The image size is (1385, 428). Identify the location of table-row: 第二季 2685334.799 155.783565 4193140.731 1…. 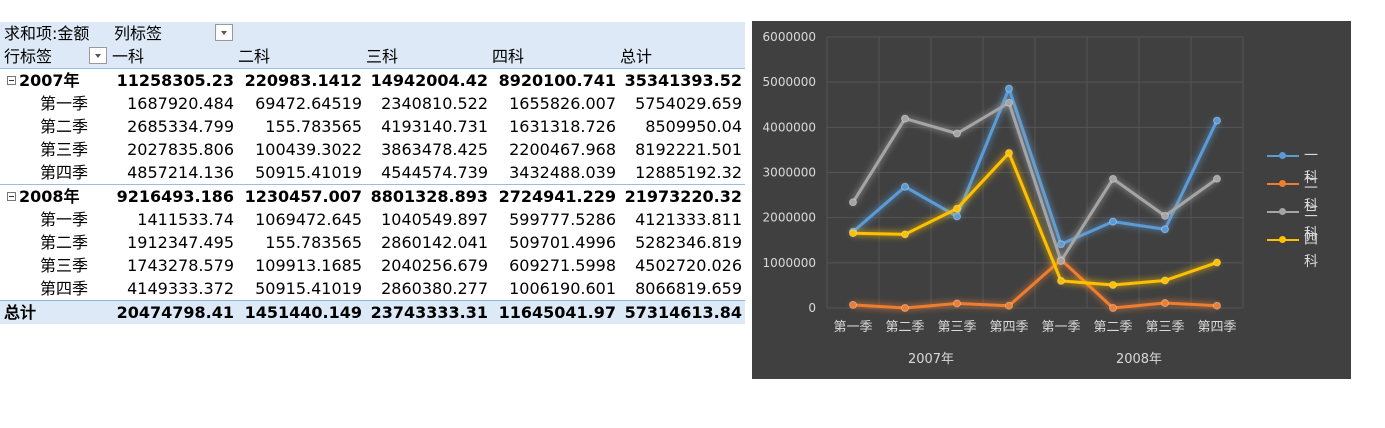
(372, 126).